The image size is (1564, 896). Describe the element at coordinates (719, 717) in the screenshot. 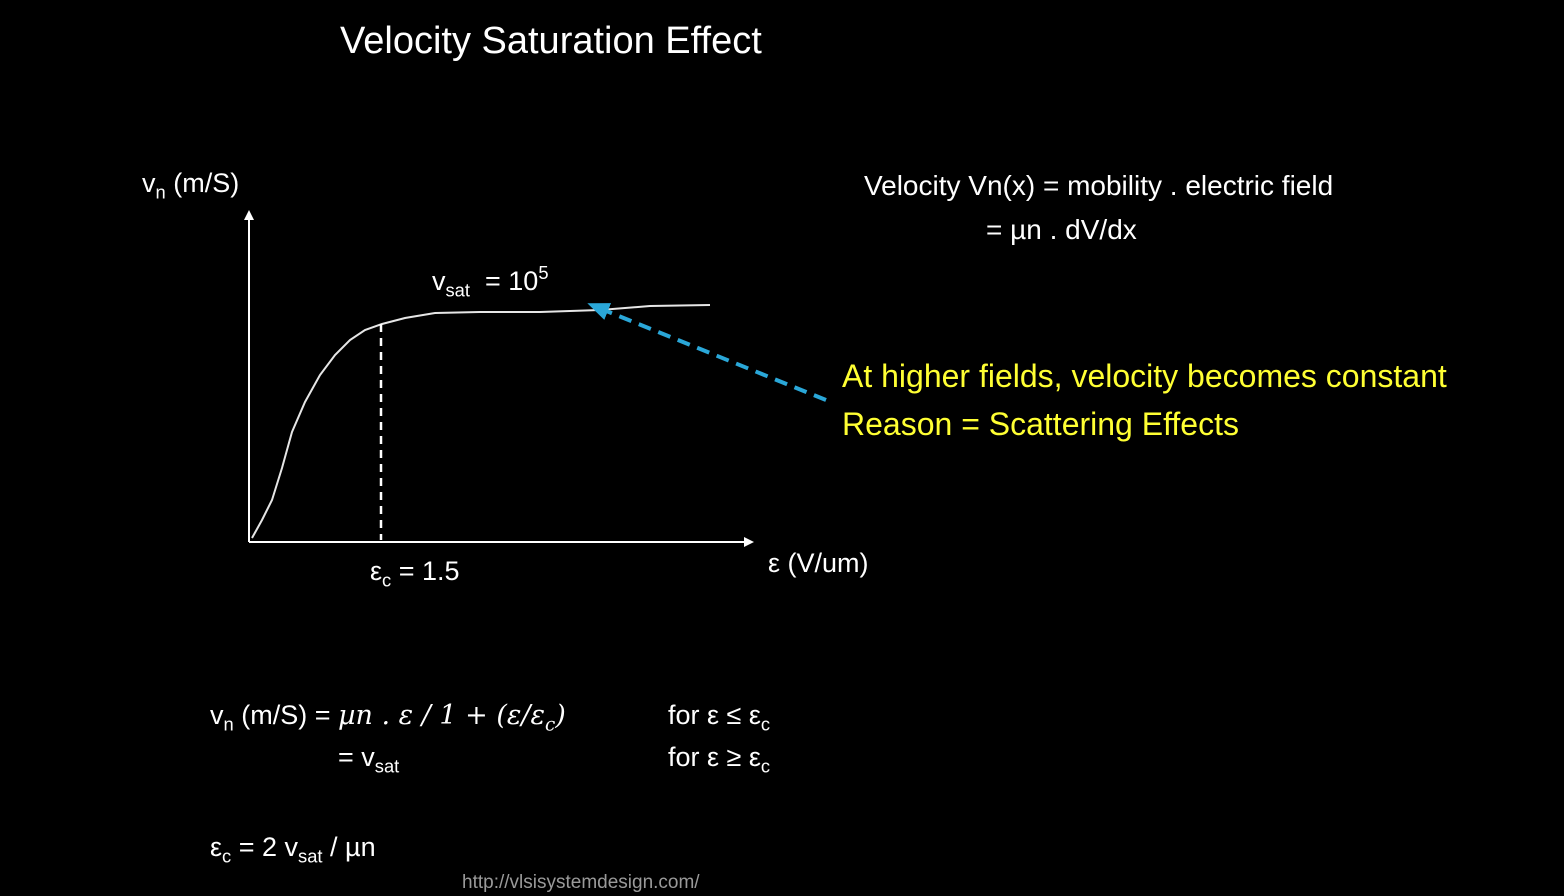

I see `formula-line1-condition: for ε ≤ εc` at that location.